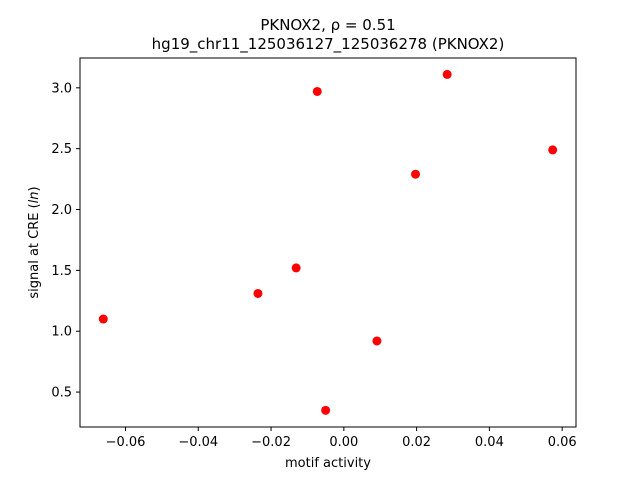 This screenshot has width=640, height=480. I want to click on y-axis-title: signal at CRE (ln), so click(34, 242).